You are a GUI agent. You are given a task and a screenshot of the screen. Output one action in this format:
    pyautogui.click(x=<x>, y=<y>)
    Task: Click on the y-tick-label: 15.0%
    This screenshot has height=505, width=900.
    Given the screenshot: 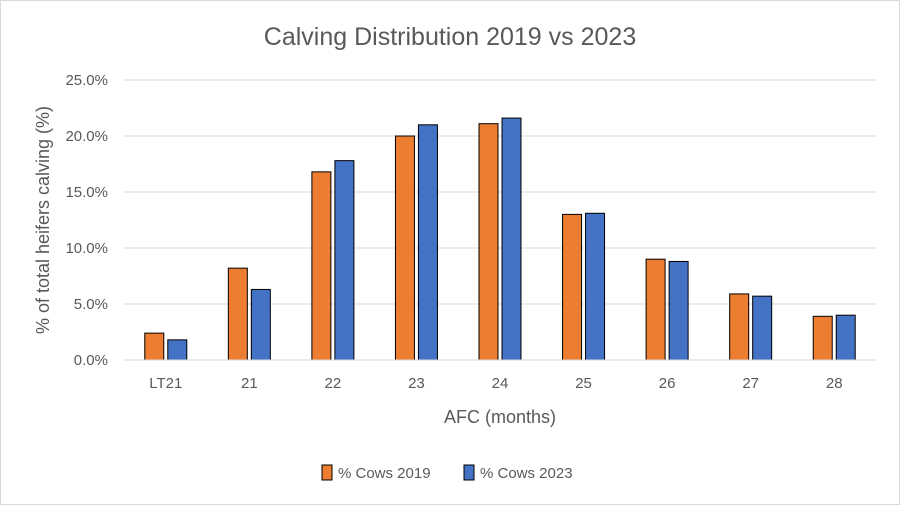 What is the action you would take?
    pyautogui.click(x=86, y=192)
    